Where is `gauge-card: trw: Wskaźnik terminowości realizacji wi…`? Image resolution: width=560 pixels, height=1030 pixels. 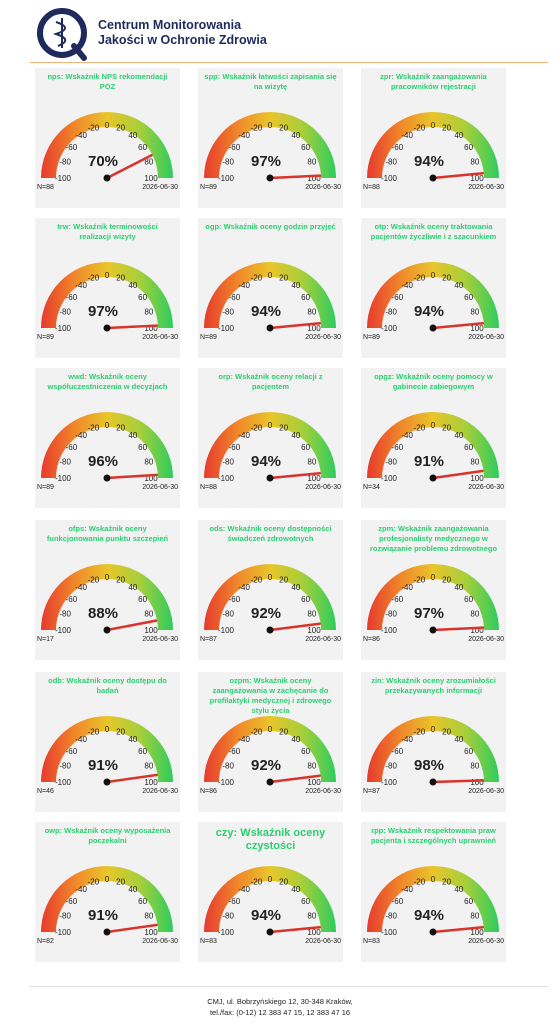
gauge-card: trw: Wskaźnik terminowości realizacji wi… is located at coordinates (107, 288).